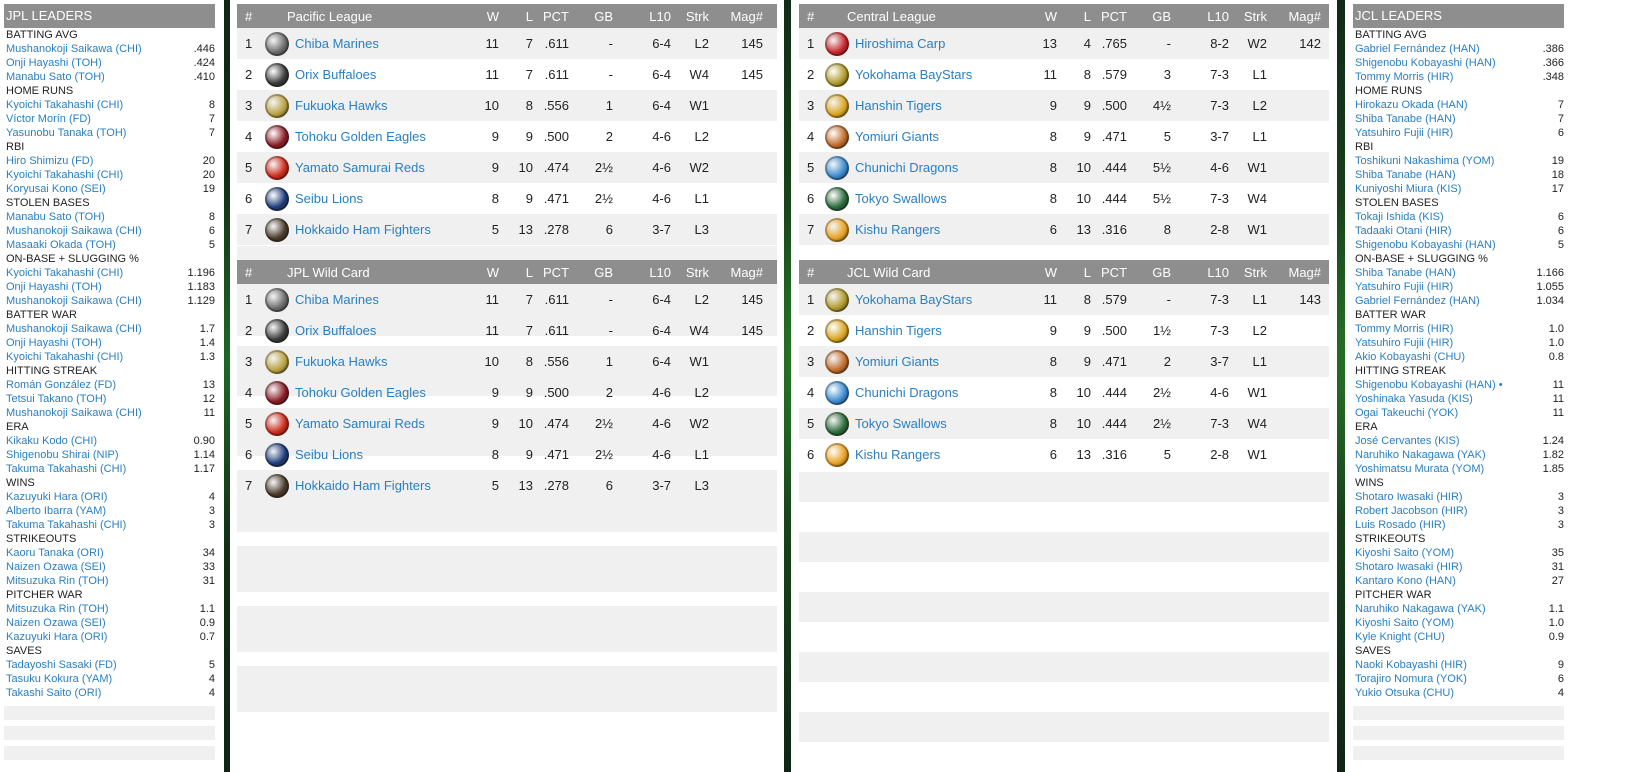 The height and width of the screenshot is (772, 1625). I want to click on player-link: Torajiro Nomura (YOK), so click(1411, 679).